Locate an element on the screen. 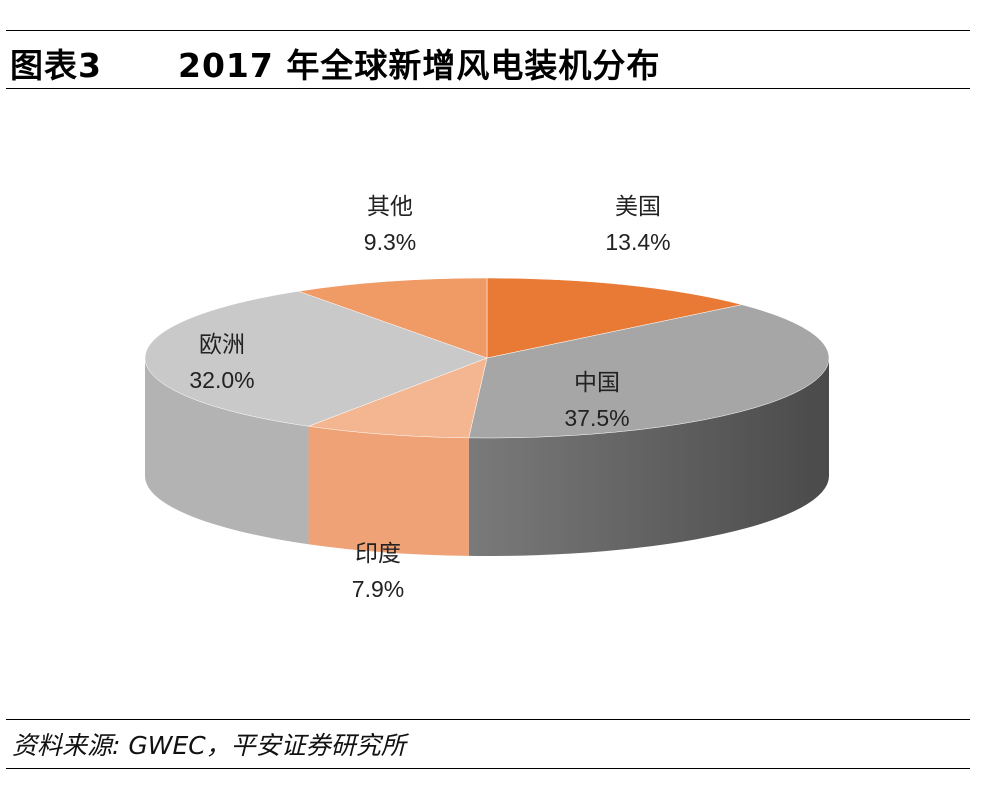 This screenshot has height=798, width=998. slice-name-india: 印度 is located at coordinates (378, 553).